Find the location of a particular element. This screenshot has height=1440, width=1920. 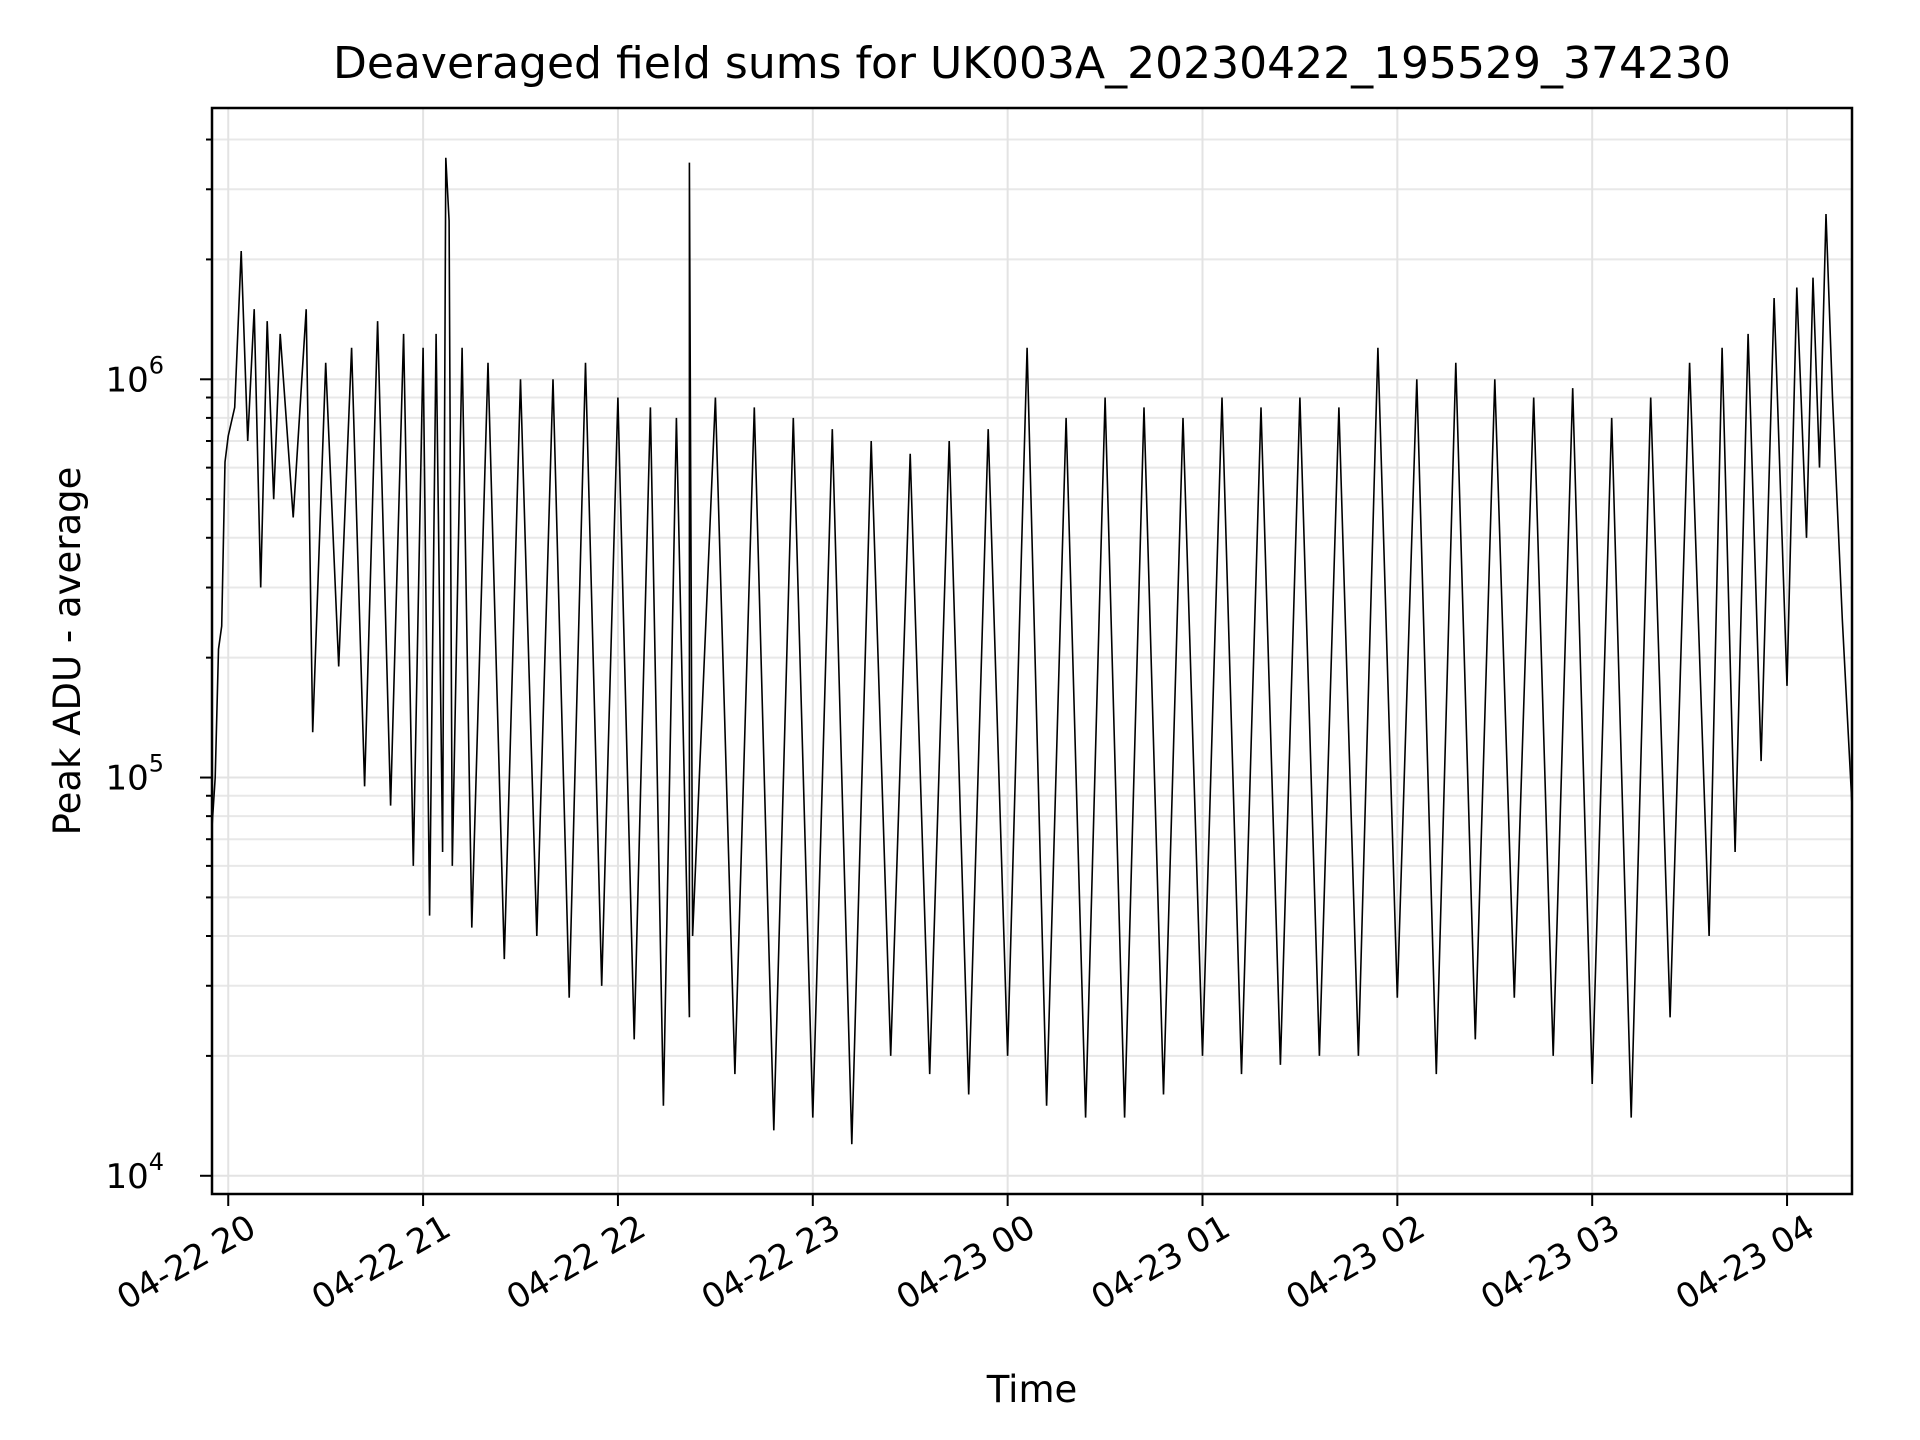

x-tick-label: 04-22 22 is located at coordinates (576, 1262).